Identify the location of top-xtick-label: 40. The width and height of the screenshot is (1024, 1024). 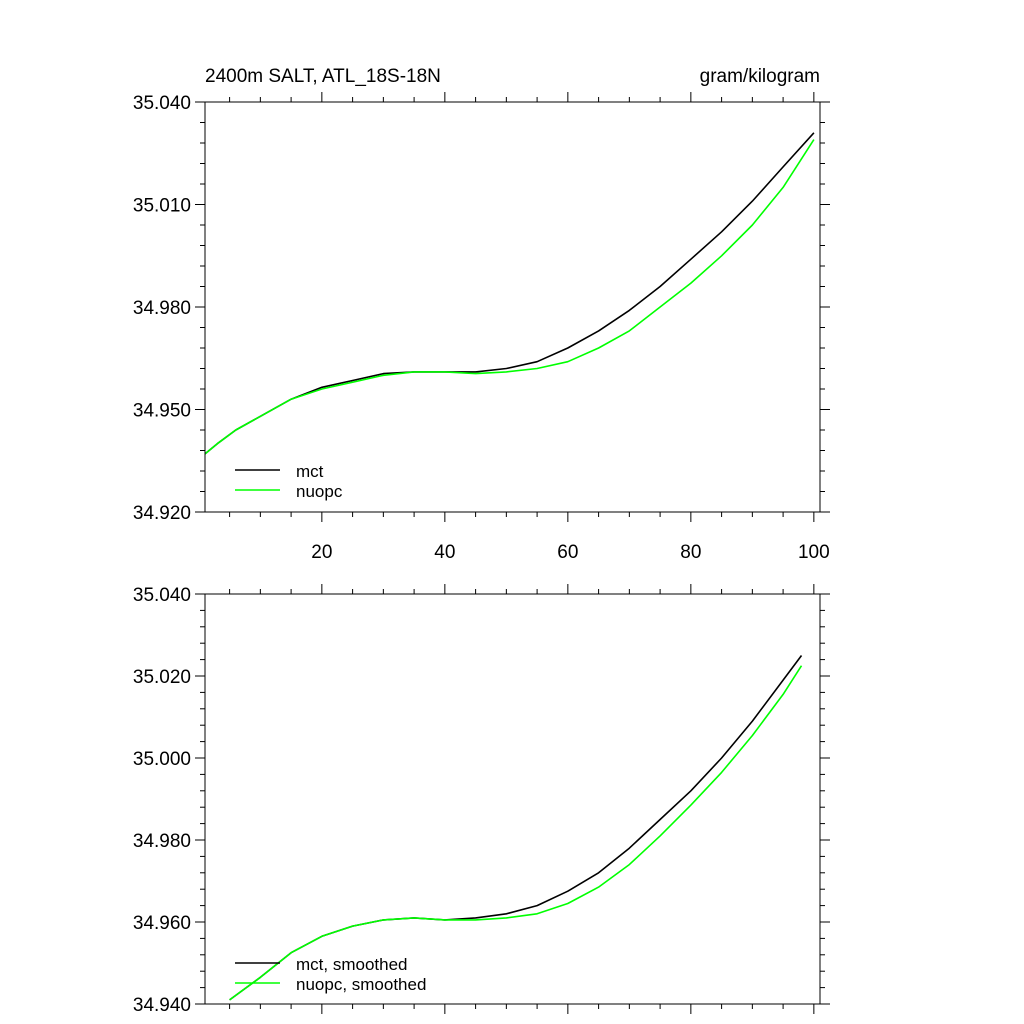
(444, 552).